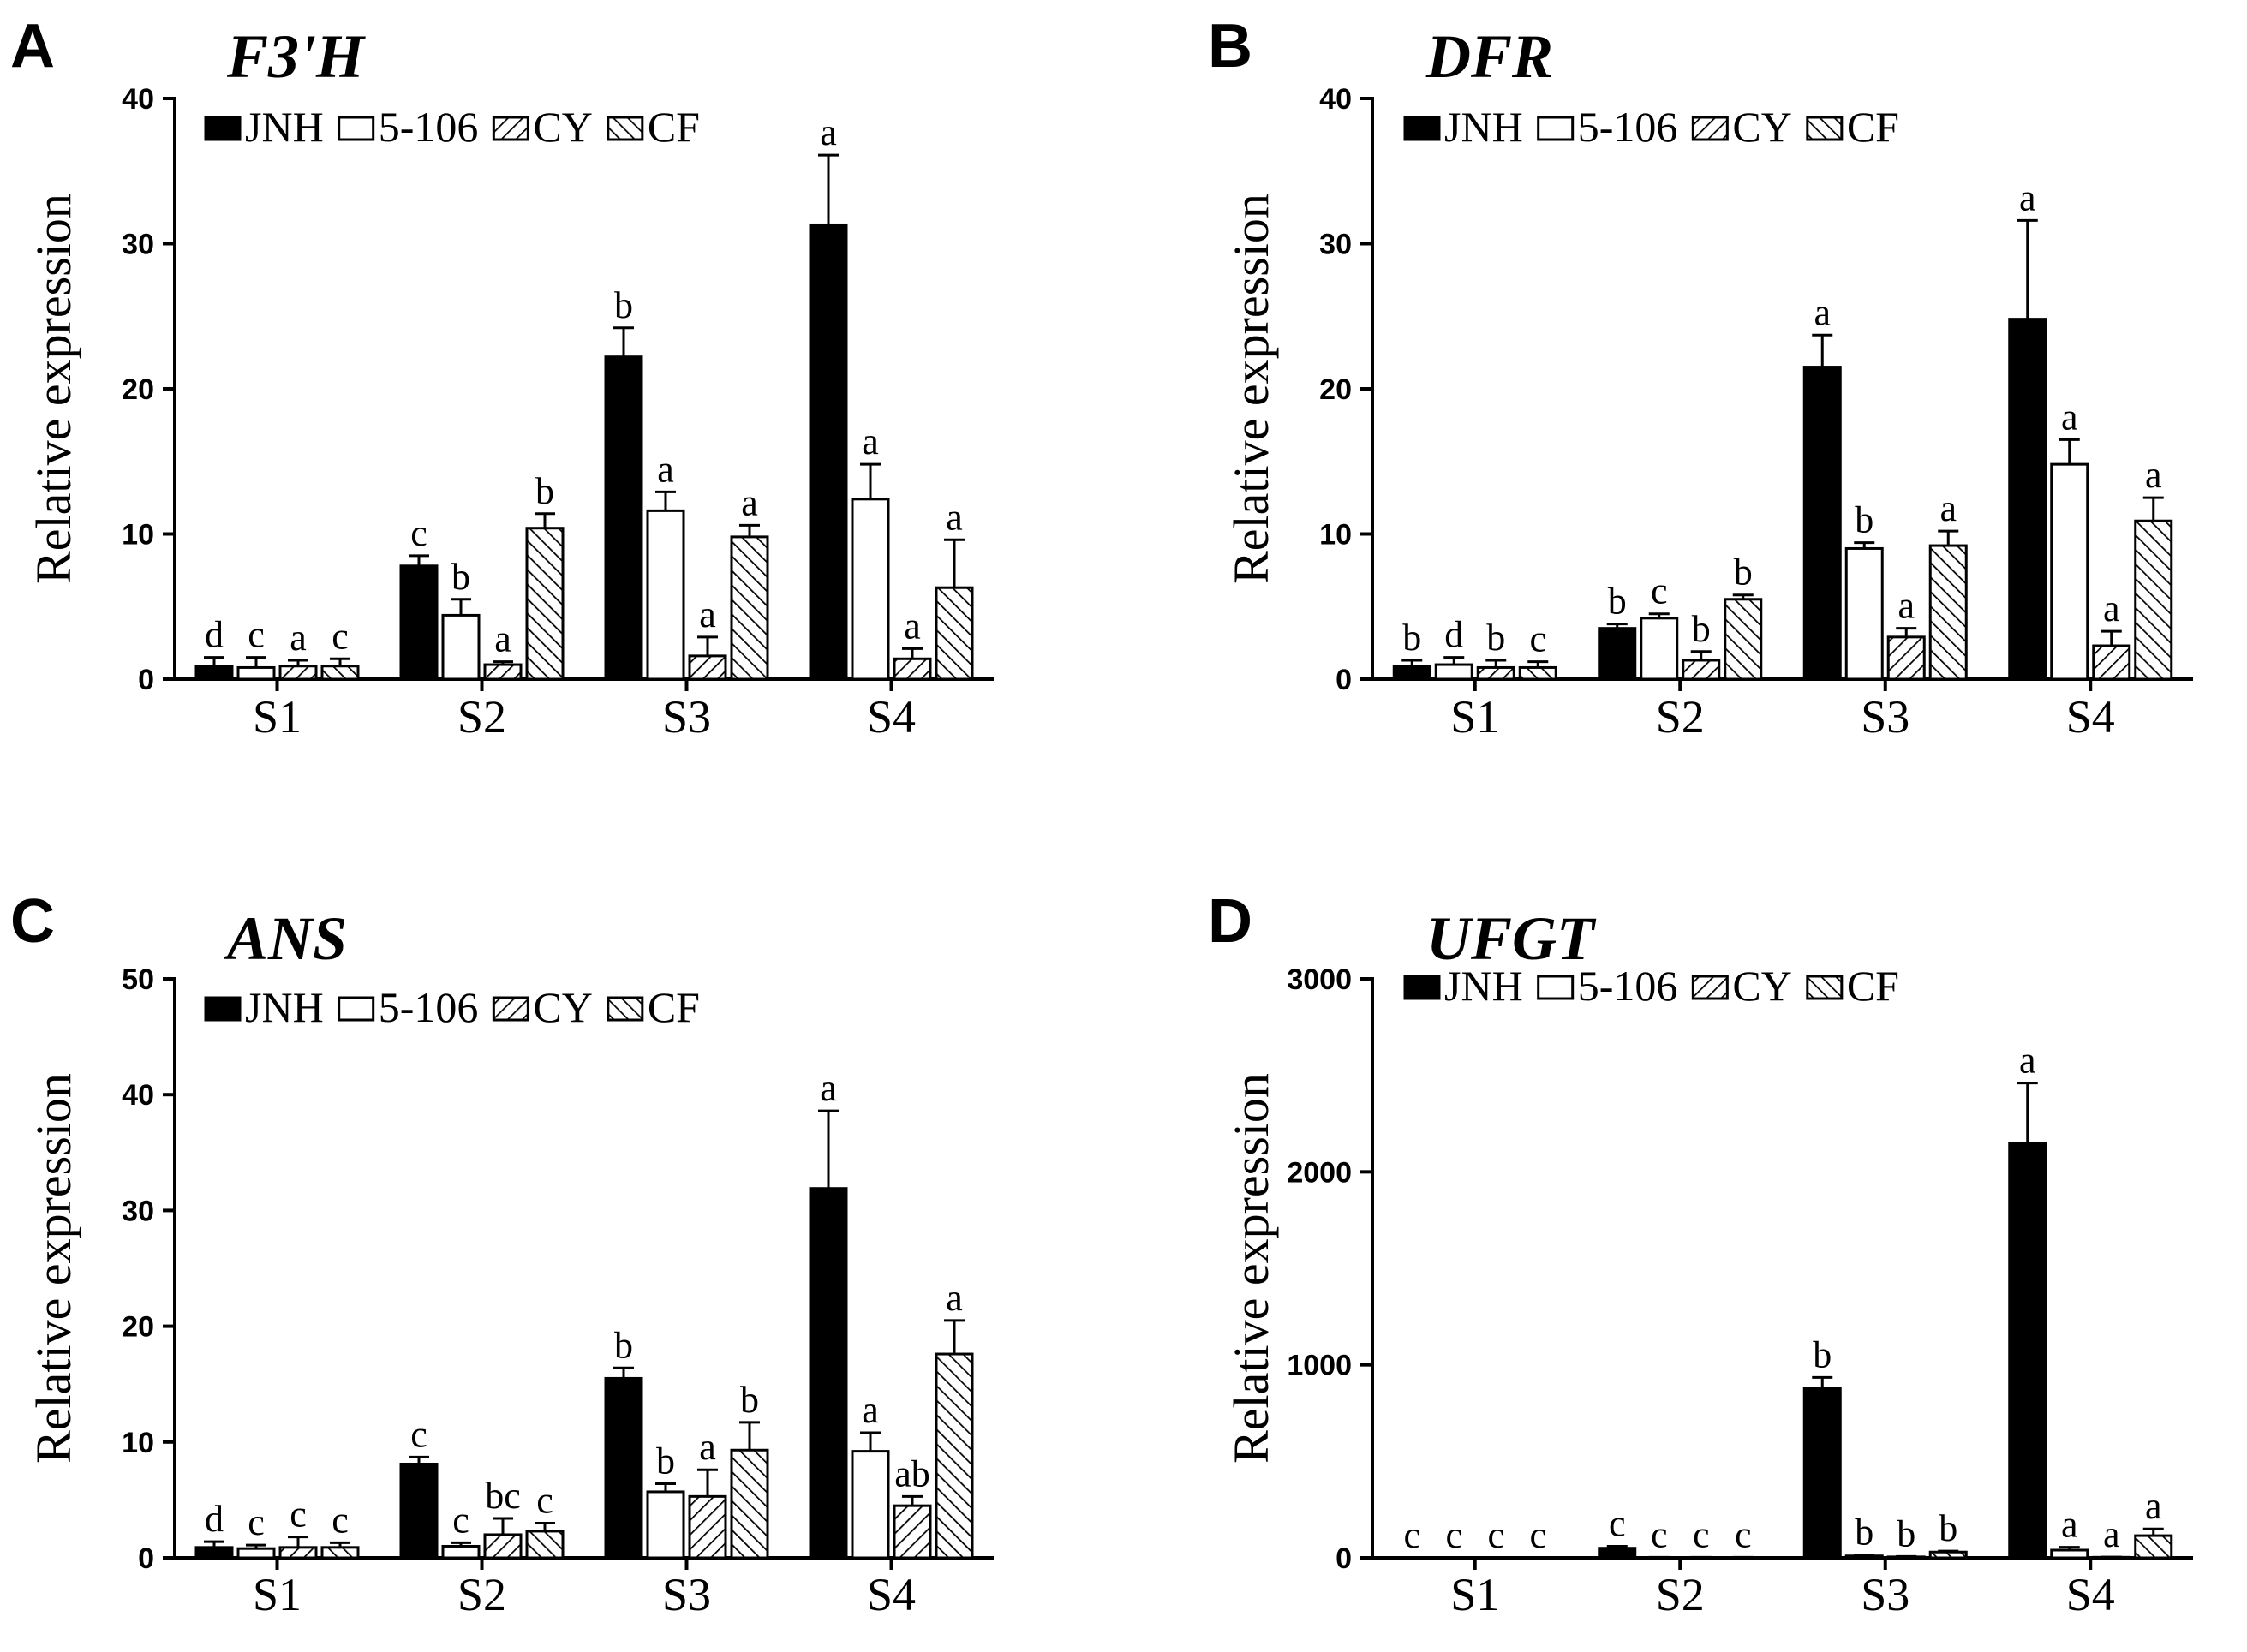 The height and width of the screenshot is (1652, 2247). Describe the element at coordinates (829, 452) in the screenshot. I see `bar-jnh-s4` at that location.